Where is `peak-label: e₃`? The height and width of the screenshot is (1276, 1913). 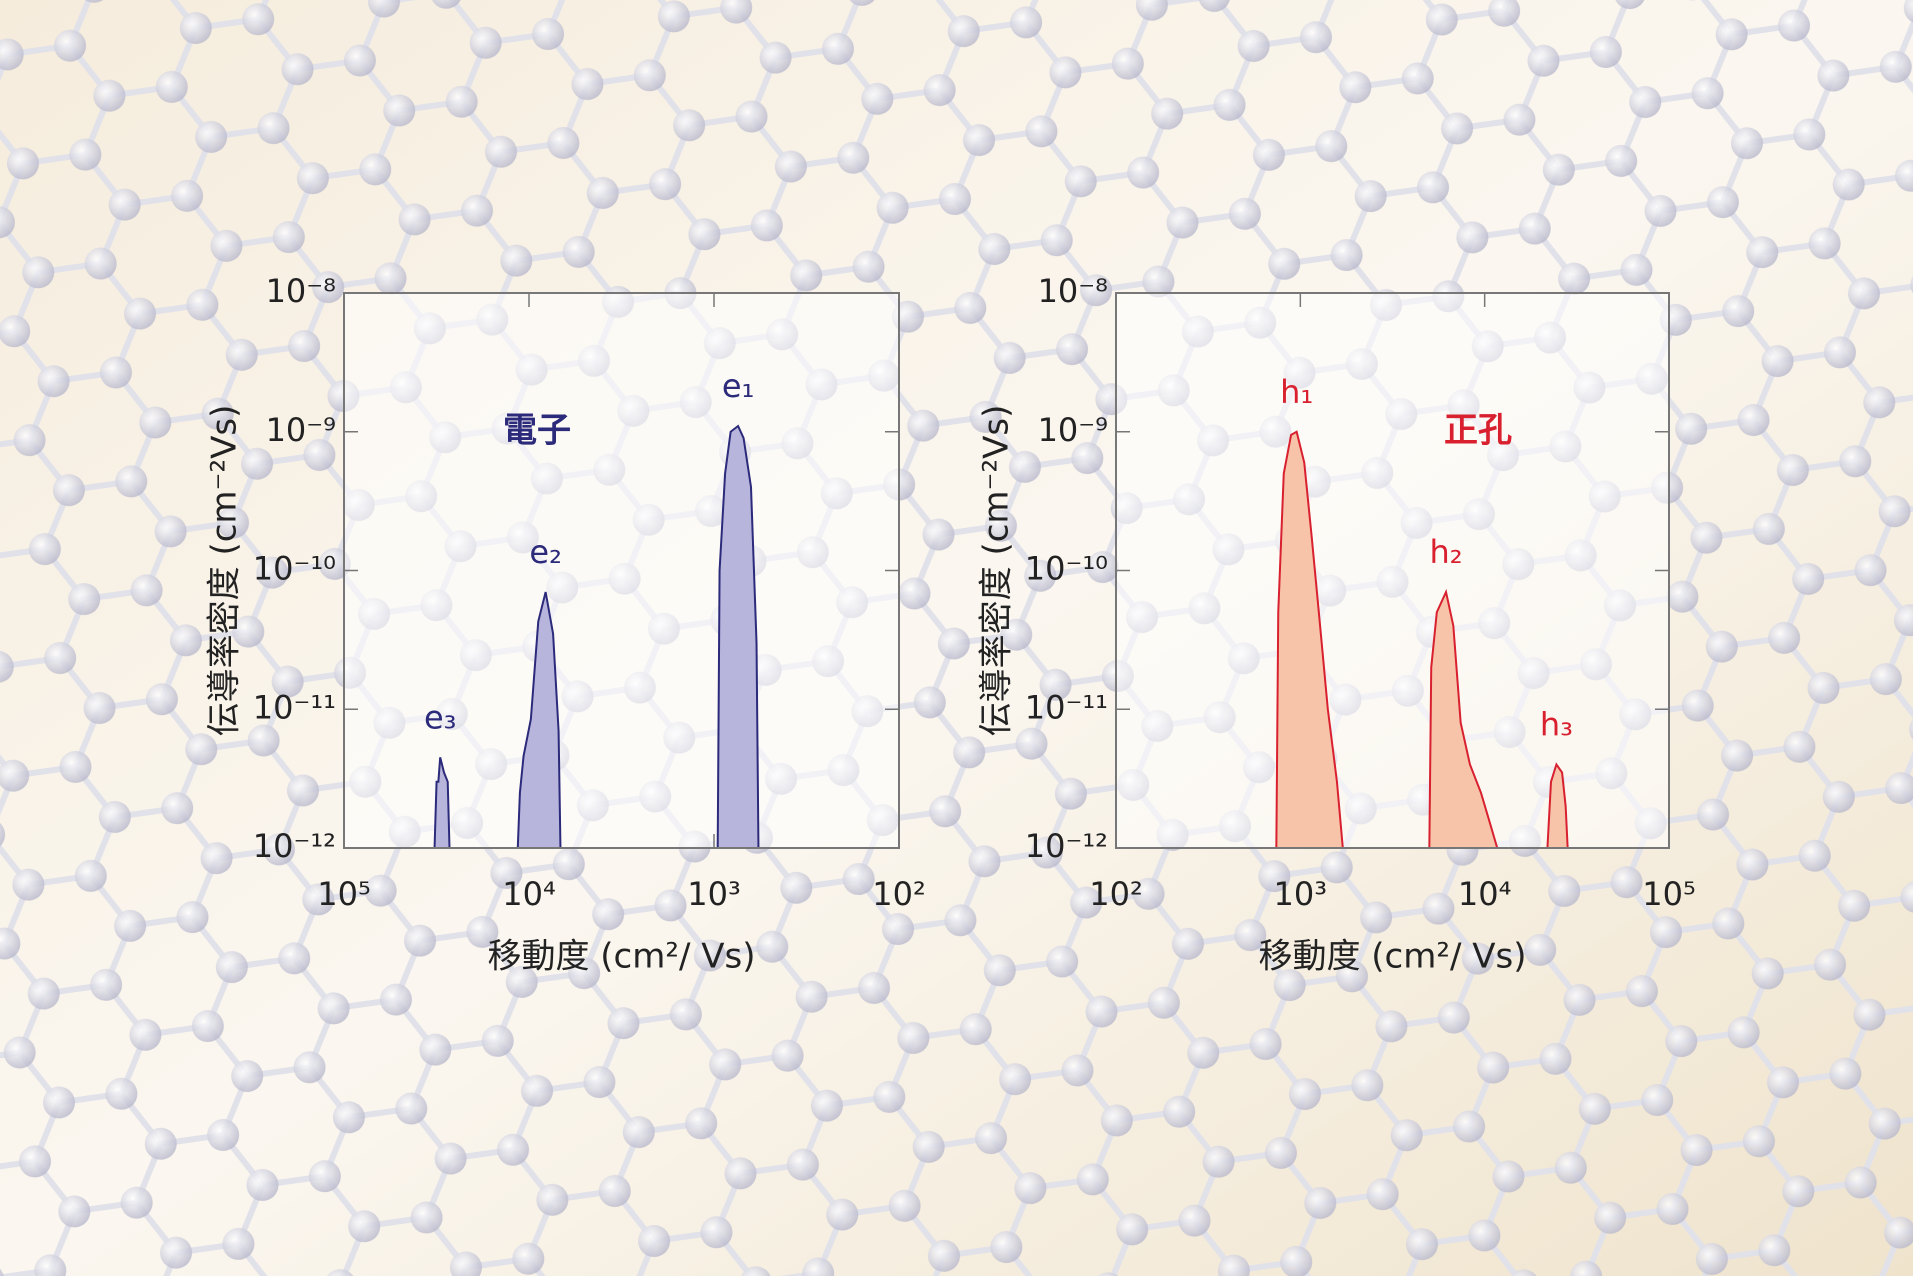 peak-label: e₃ is located at coordinates (440, 717).